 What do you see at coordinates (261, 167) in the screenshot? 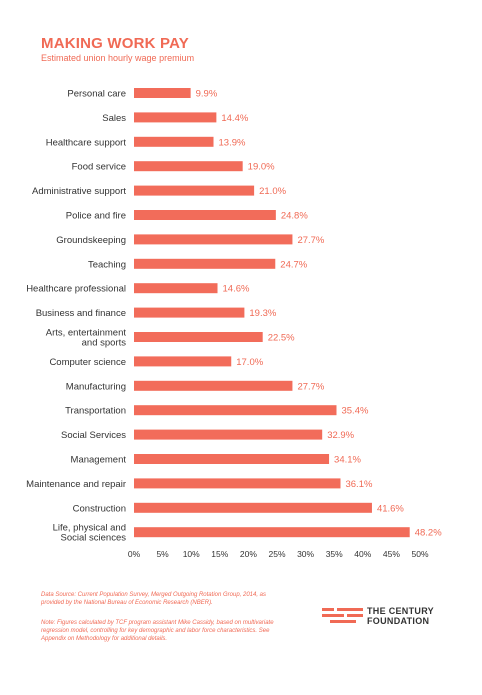
I see `value-label: 19.0%` at bounding box center [261, 167].